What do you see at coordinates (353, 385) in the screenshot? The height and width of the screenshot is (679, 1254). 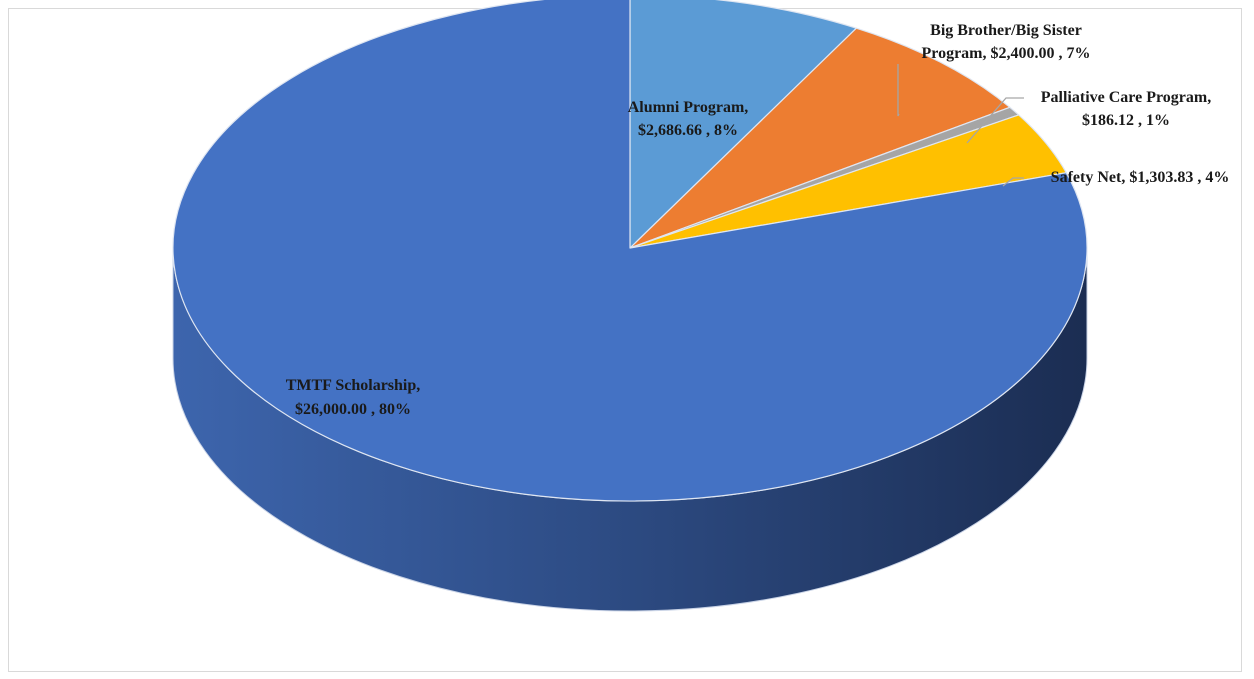 I see `data-label-tmtf-scholarship: TMTF Scholarship,` at bounding box center [353, 385].